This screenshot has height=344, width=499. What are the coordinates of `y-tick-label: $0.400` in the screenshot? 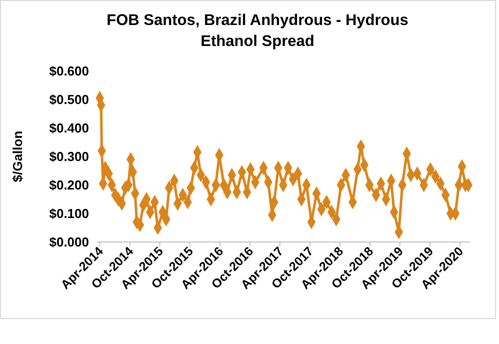 It's located at (69, 128).